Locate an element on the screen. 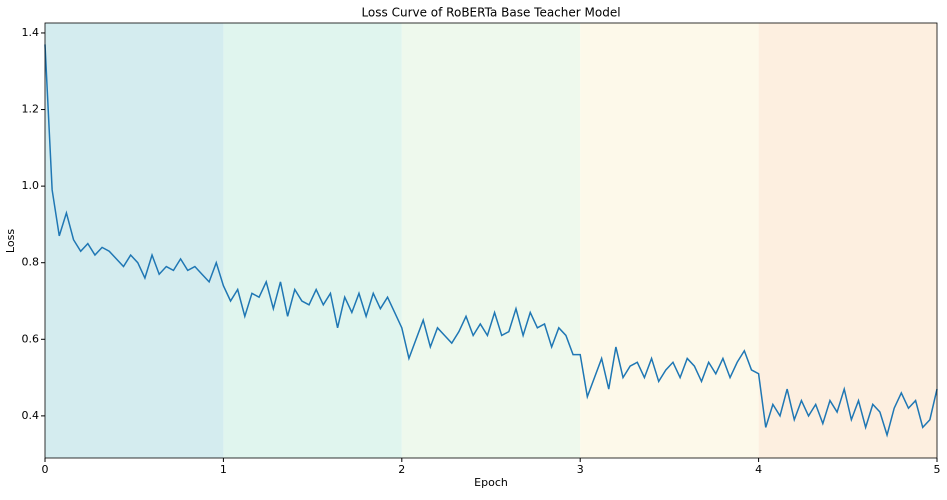 The height and width of the screenshot is (500, 947). y-tick-label: 0.6 is located at coordinates (31, 338).